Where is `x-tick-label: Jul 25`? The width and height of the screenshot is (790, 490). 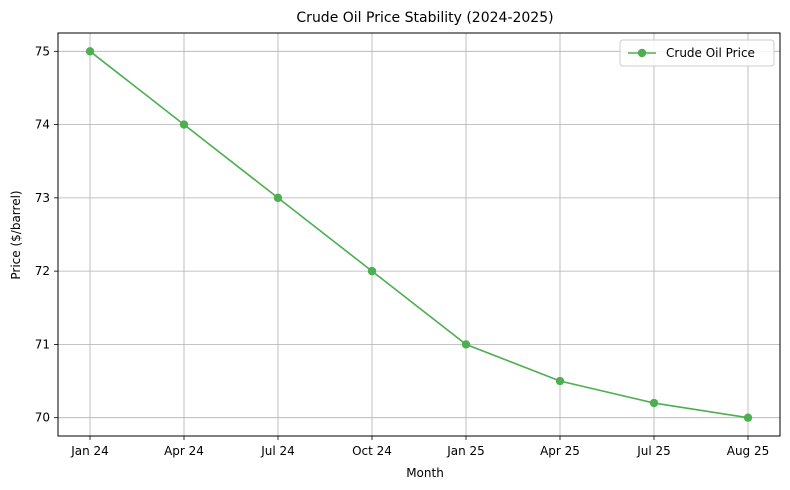
x-tick-label: Jul 25 is located at coordinates (653, 451).